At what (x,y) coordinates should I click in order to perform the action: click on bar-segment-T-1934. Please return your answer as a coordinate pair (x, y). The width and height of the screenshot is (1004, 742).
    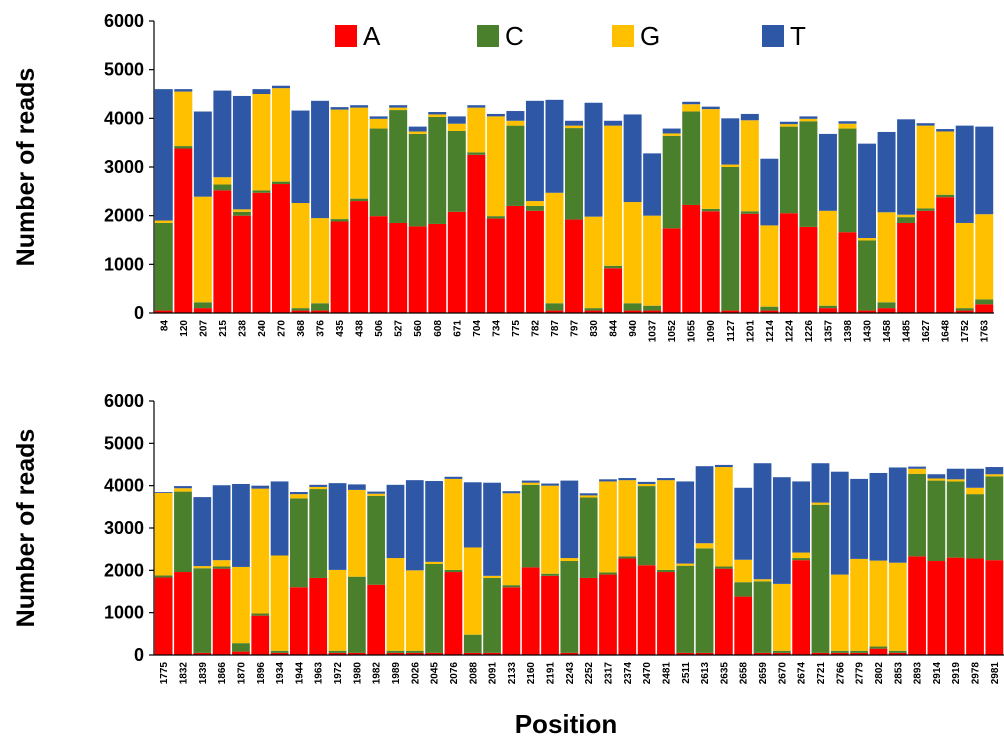
    Looking at the image, I should click on (279, 518).